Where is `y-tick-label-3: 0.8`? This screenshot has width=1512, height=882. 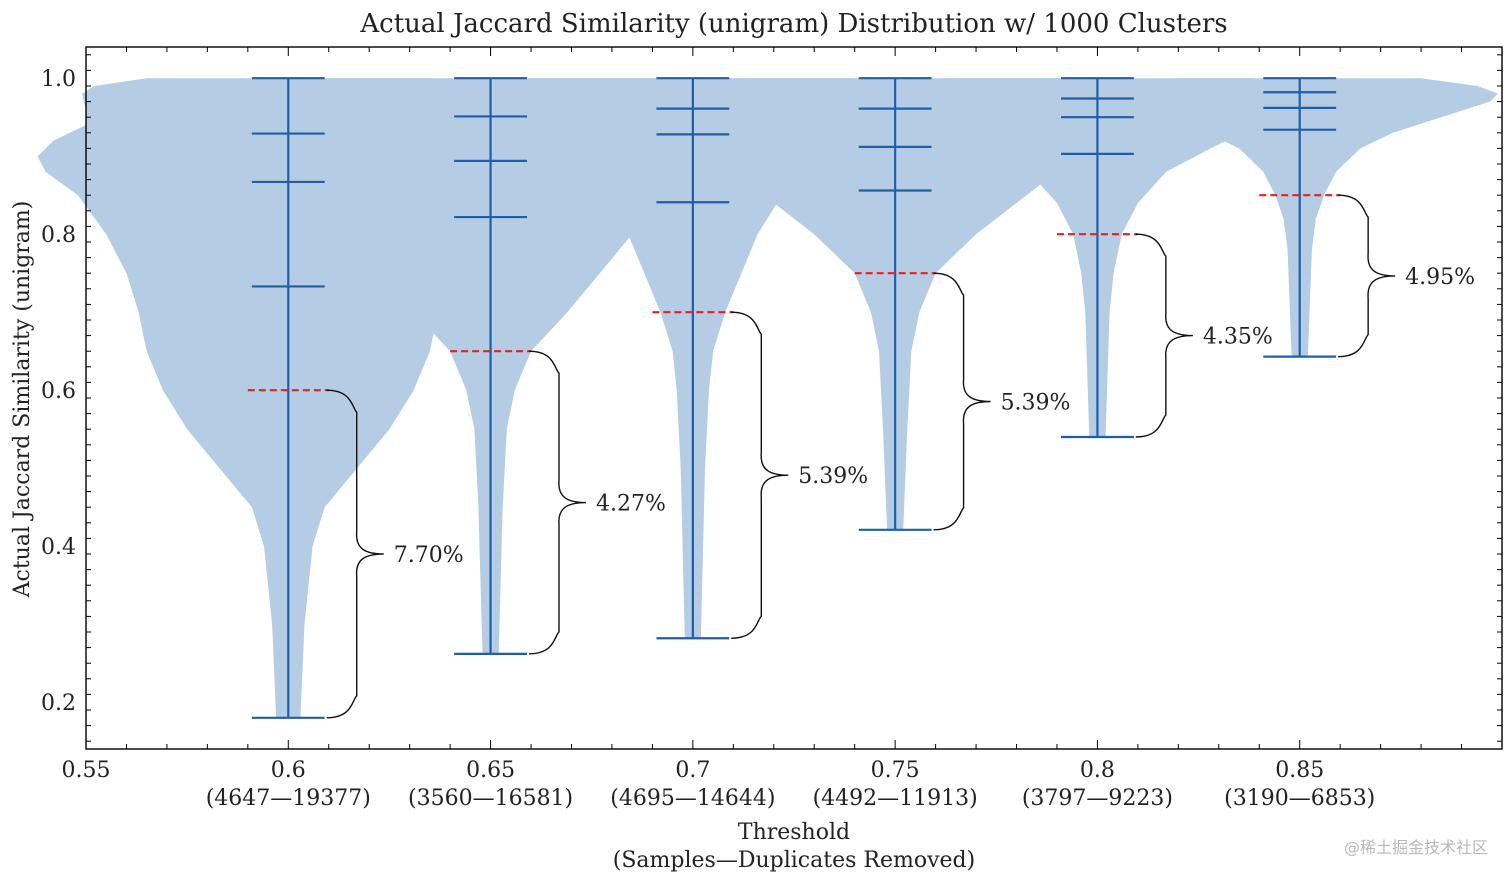 y-tick-label-3: 0.8 is located at coordinates (58, 235).